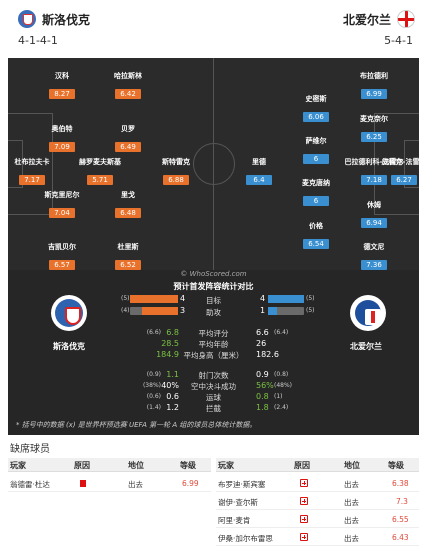 This screenshot has height=559, width=427. What do you see at coordinates (374, 85) in the screenshot?
I see `away-player: 布拉德利 6.99` at bounding box center [374, 85].